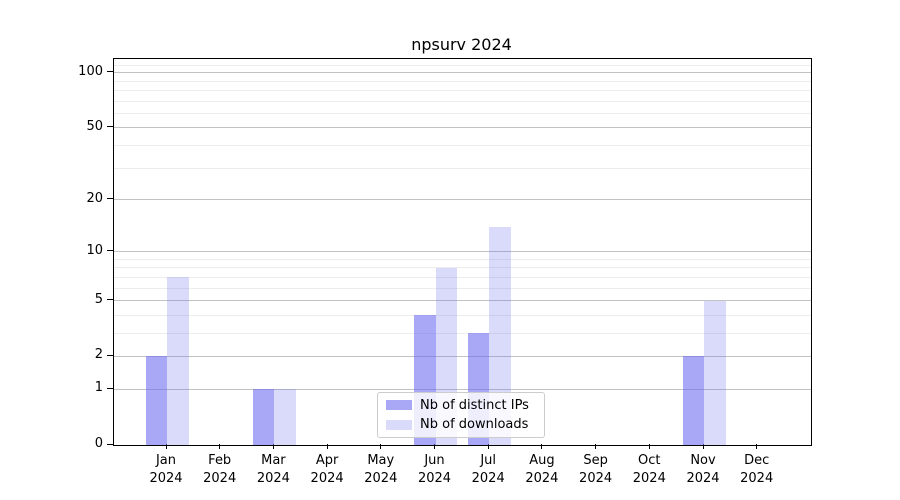  Describe the element at coordinates (461, 415) in the screenshot. I see `legend: Nb of distinct IPs Nb of downloads` at that location.